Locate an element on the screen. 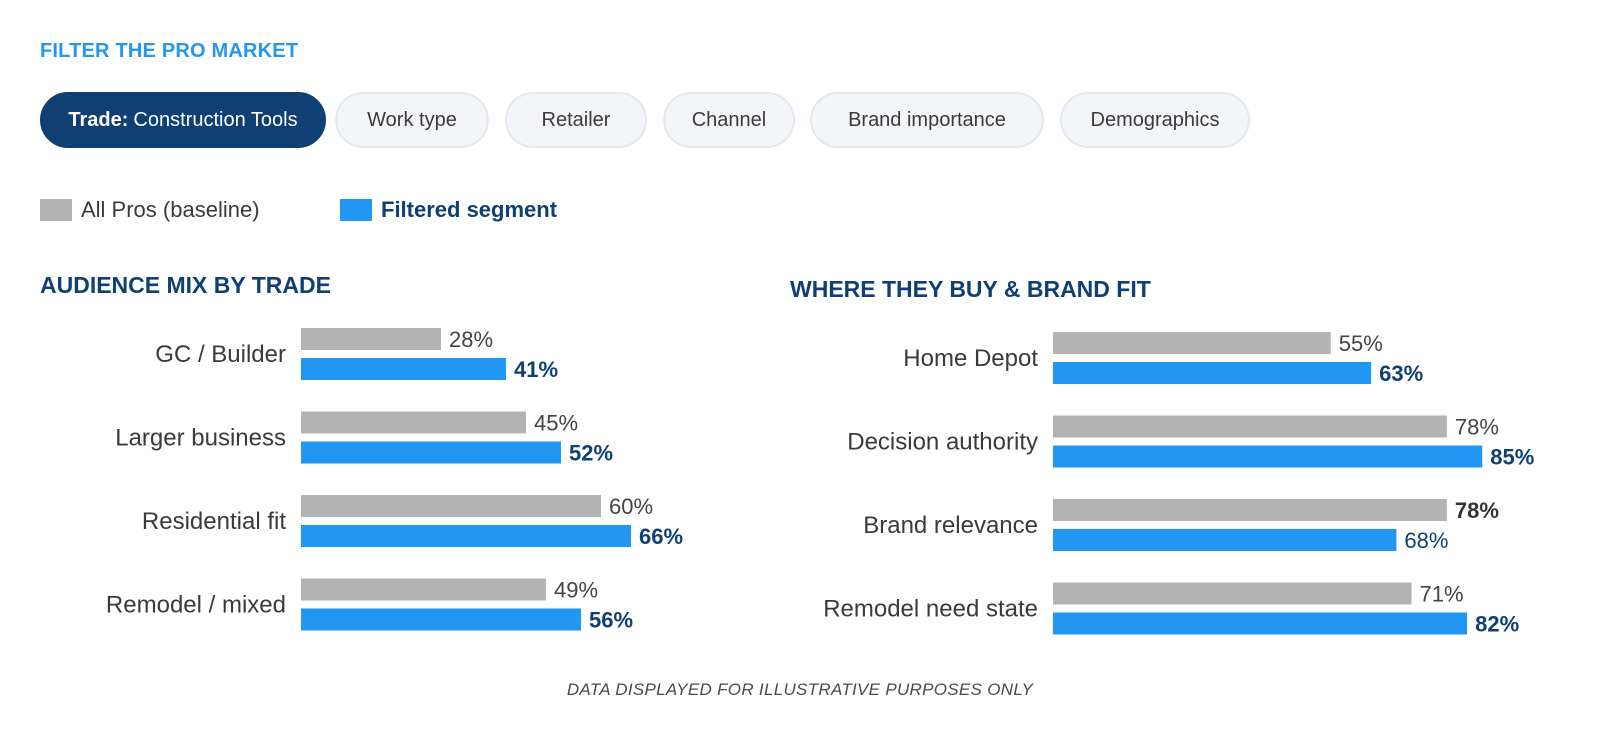  legend-swatch-baseline is located at coordinates (56, 210).